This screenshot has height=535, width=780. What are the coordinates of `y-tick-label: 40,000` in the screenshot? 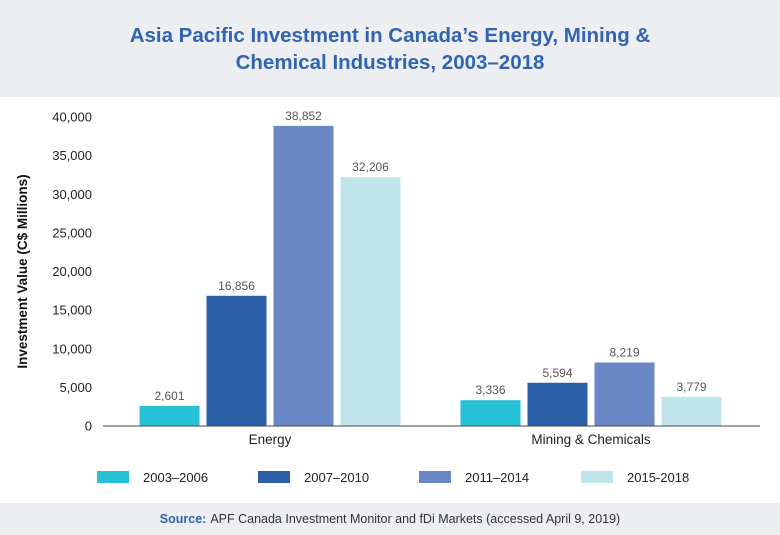 It's located at (72, 117).